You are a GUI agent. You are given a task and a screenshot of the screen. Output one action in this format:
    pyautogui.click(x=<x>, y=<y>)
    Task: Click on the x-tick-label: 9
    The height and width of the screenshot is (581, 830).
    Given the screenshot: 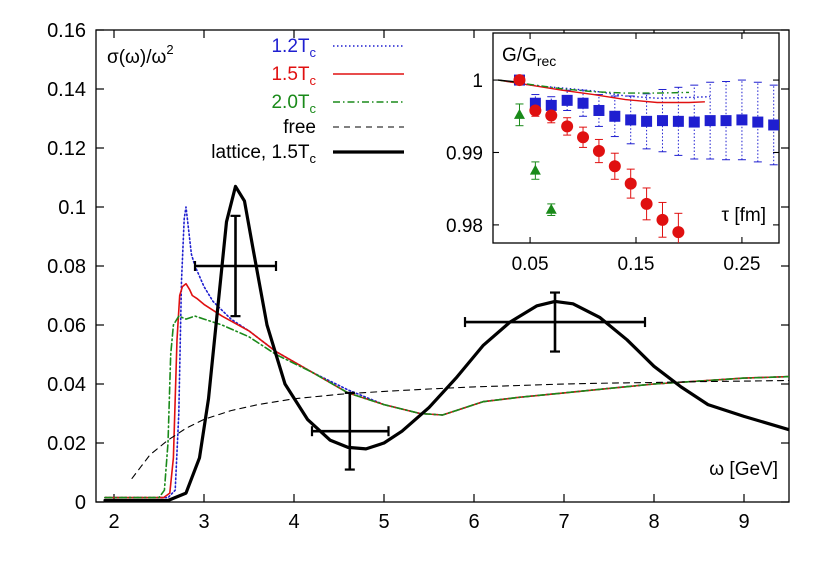 What is the action you would take?
    pyautogui.click(x=743, y=522)
    